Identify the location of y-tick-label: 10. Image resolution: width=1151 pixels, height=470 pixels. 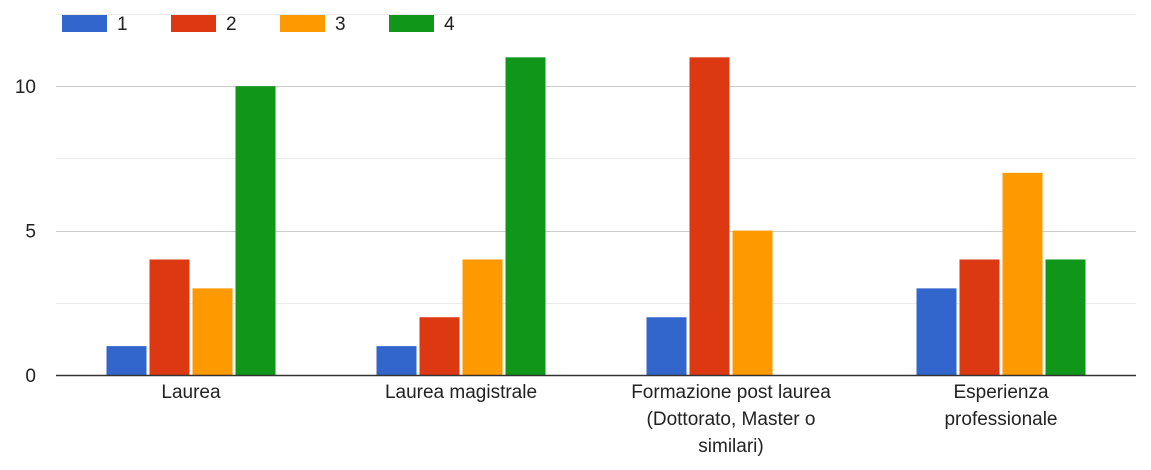
(25, 87).